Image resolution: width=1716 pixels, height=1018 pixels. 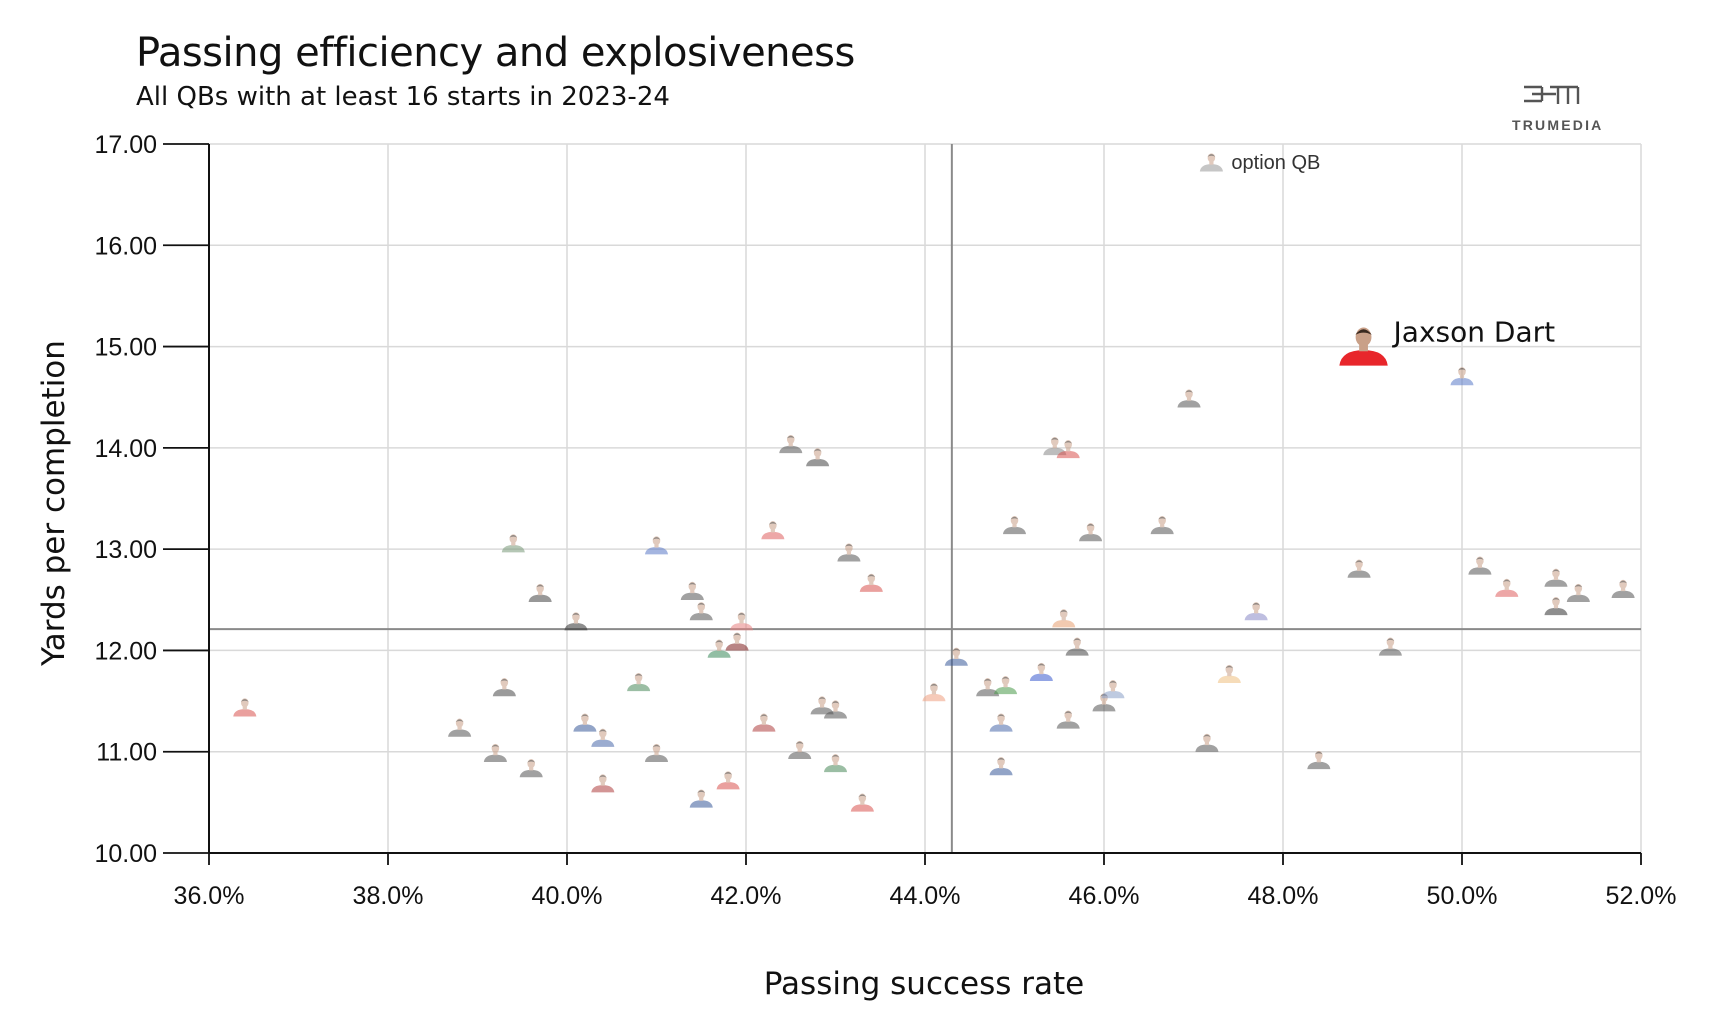 What do you see at coordinates (1552, 94) in the screenshot?
I see `trumedia-mark-icon` at bounding box center [1552, 94].